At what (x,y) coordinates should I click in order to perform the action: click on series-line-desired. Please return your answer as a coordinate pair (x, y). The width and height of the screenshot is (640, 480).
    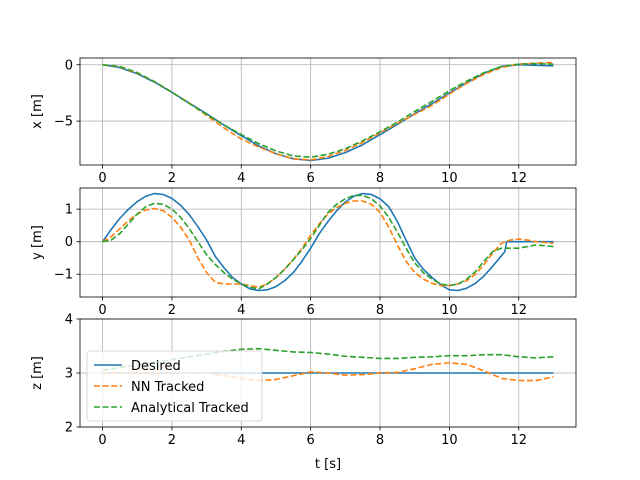
    Looking at the image, I should click on (327, 242).